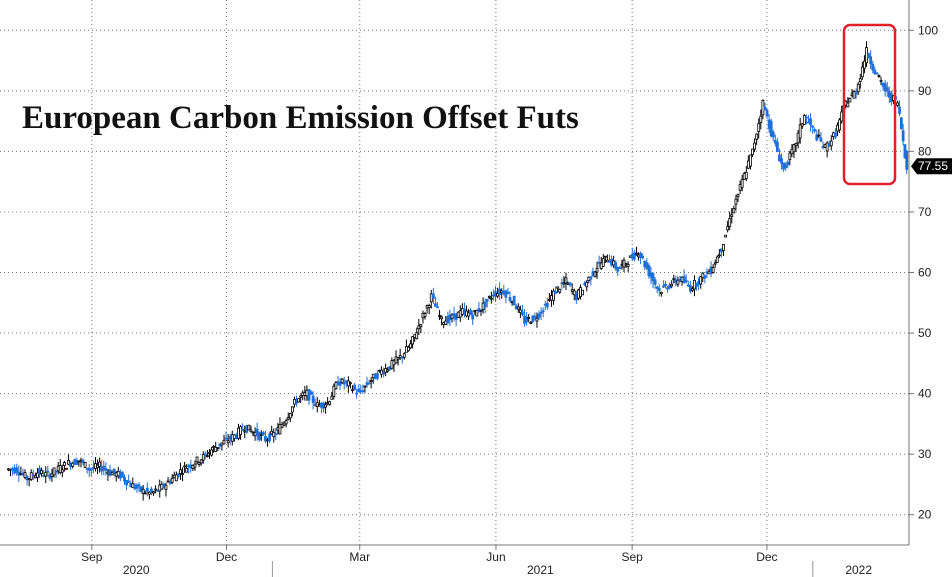 This screenshot has width=952, height=577. I want to click on y-tick-label: 20, so click(925, 515).